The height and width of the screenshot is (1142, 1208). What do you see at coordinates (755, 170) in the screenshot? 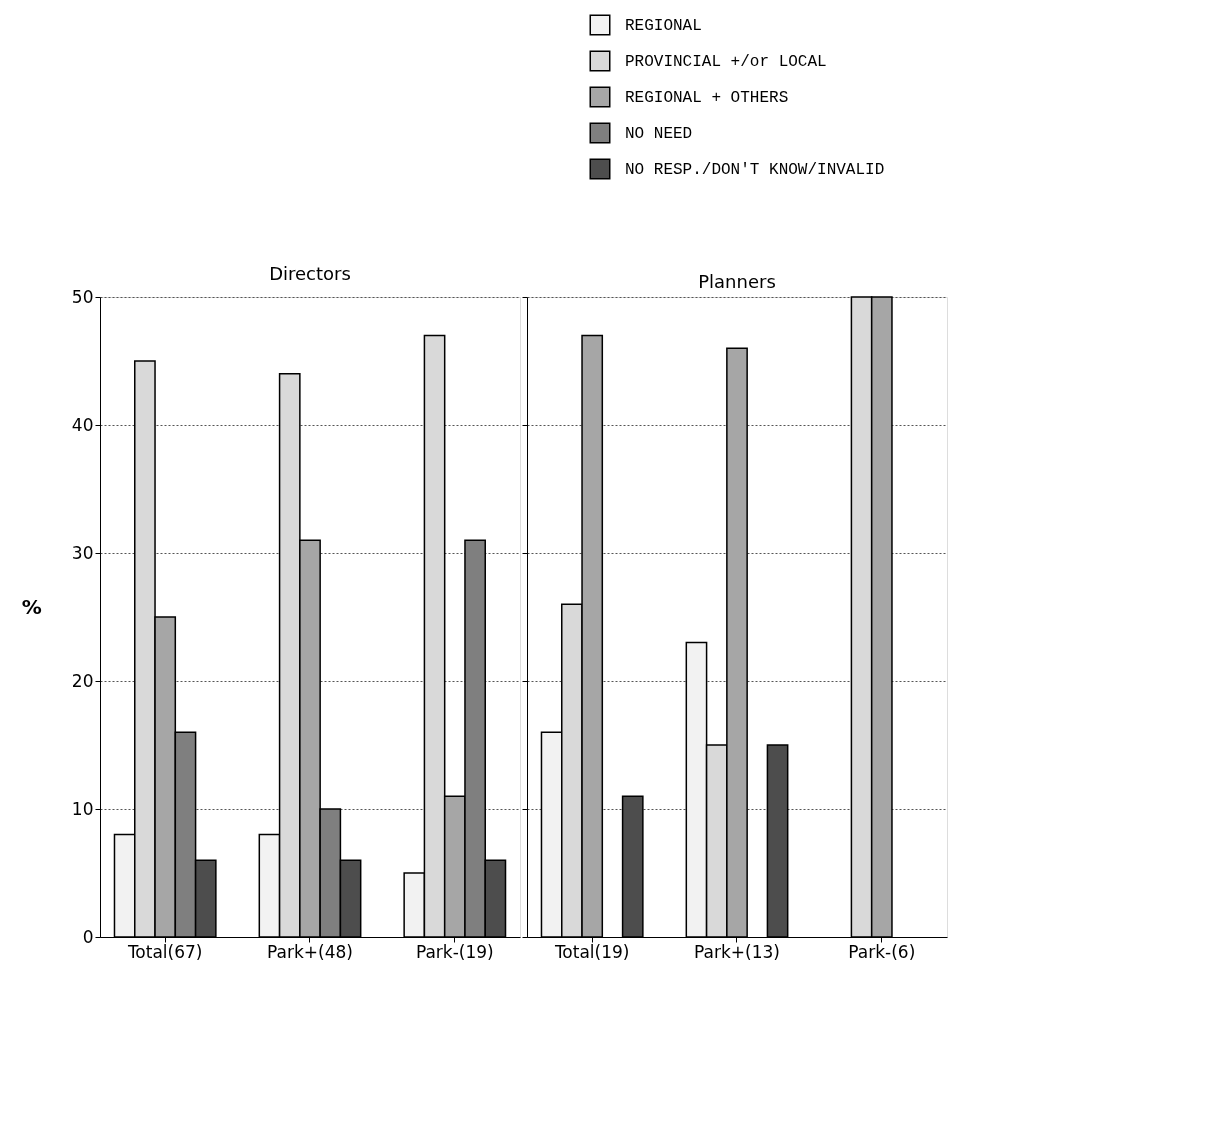
I see `legend-label: NO RESP./DON'T KNOW/INVALID` at bounding box center [755, 170].